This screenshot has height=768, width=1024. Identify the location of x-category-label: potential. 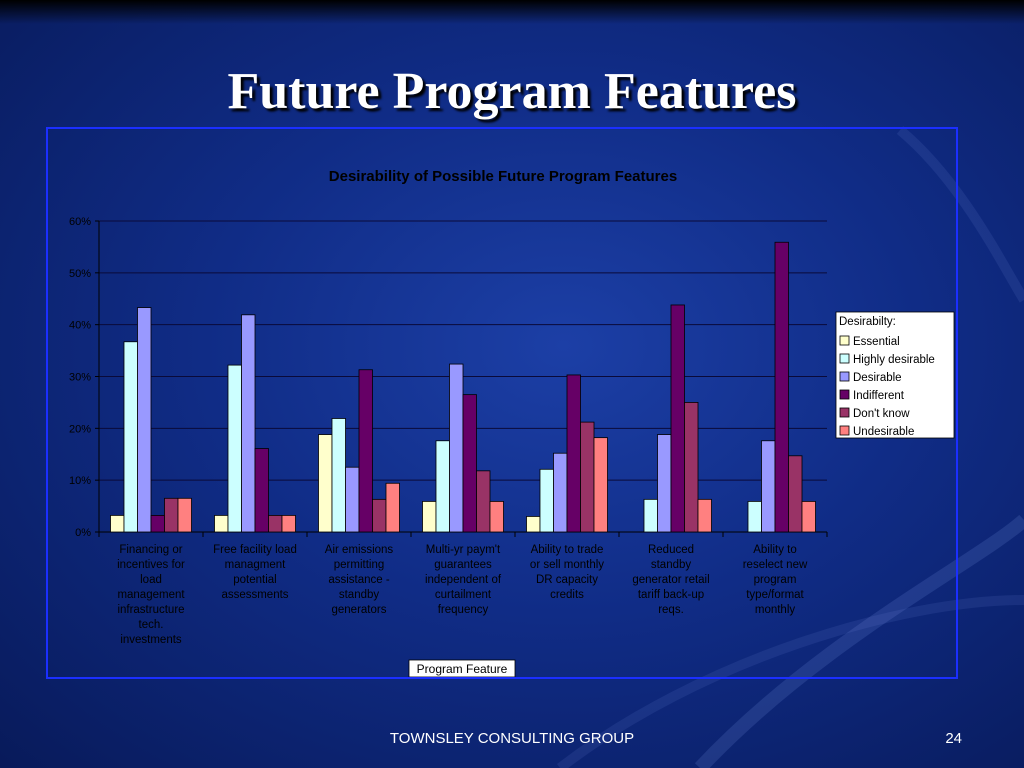
(254, 580).